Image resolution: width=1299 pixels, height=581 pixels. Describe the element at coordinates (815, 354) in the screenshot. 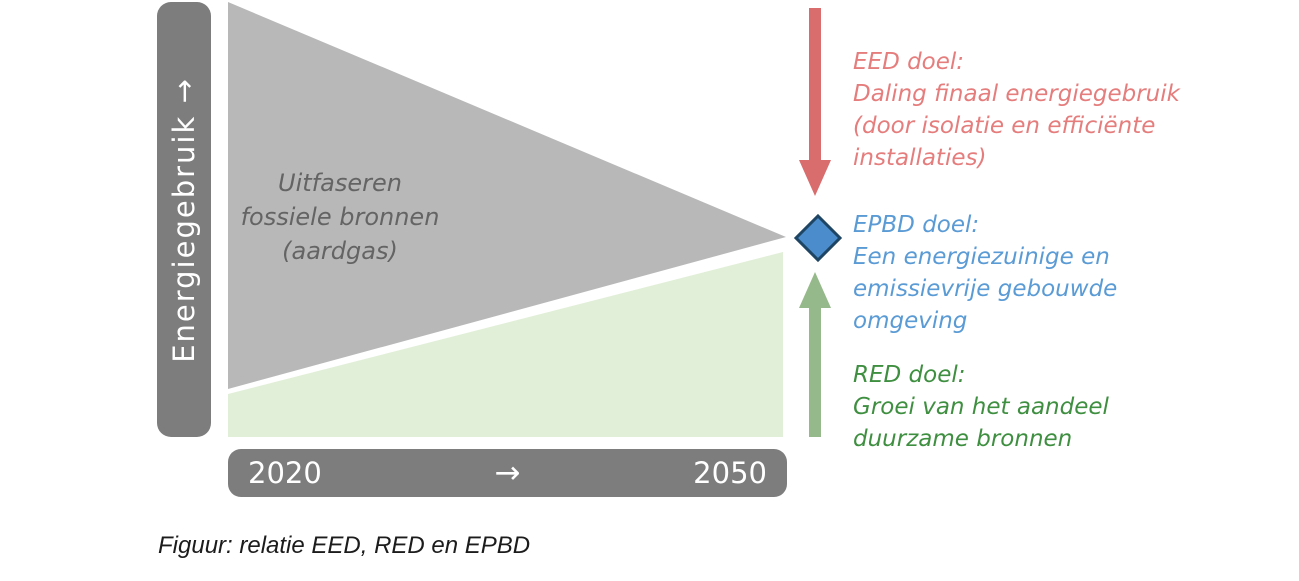

I see `red-up-arrow-icon` at that location.